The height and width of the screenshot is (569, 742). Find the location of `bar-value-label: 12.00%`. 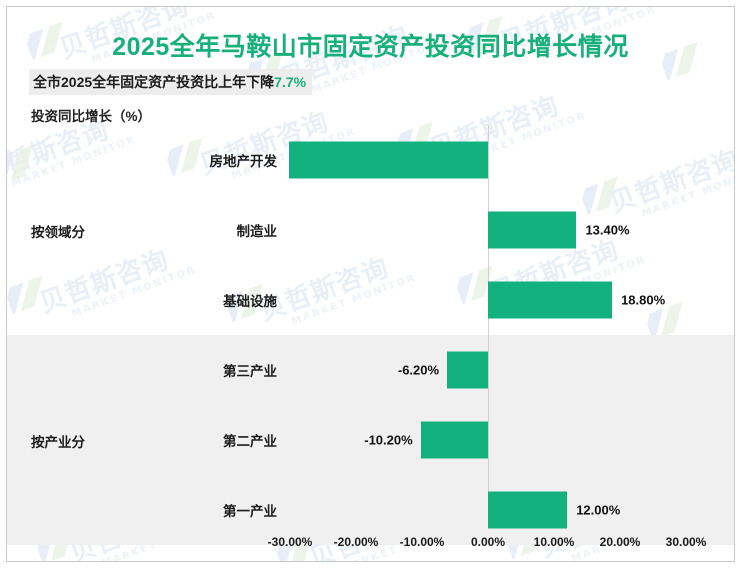

bar-value-label: 12.00% is located at coordinates (598, 510).